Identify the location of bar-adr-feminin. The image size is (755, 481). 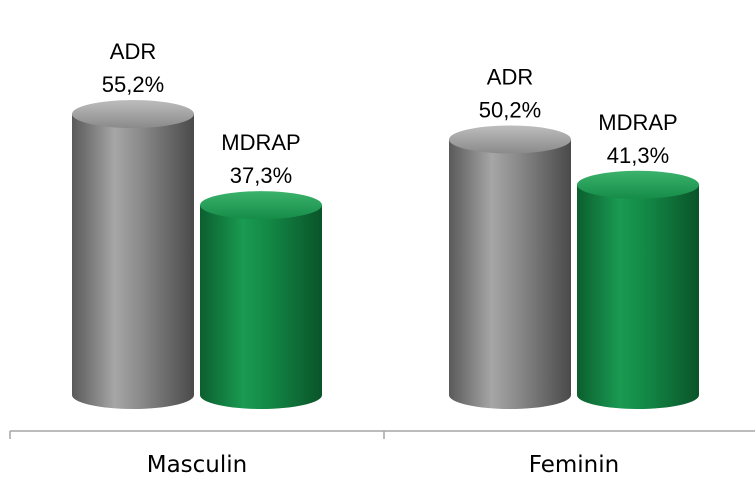
(510, 267).